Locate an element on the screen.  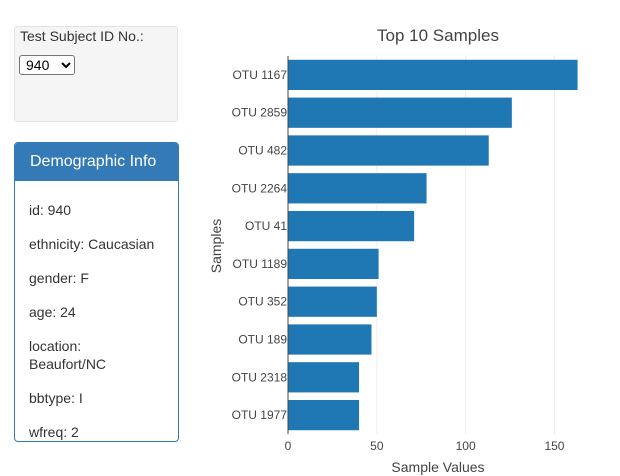
demographic-bbtype: bbtype: I is located at coordinates (56, 398).